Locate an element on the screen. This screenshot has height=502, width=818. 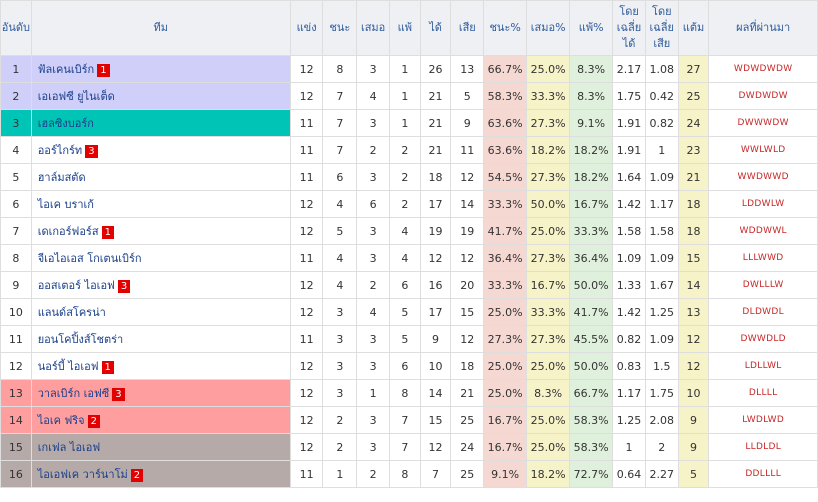
header-win: ชนะ is located at coordinates (340, 28).